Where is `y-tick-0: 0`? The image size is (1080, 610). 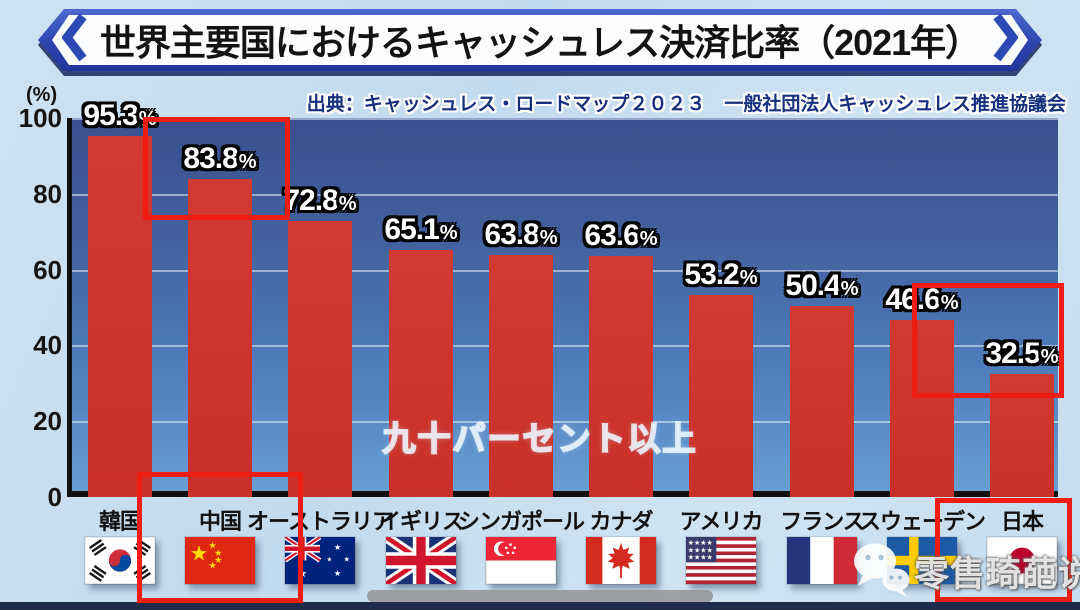 y-tick-0: 0 is located at coordinates (54, 497).